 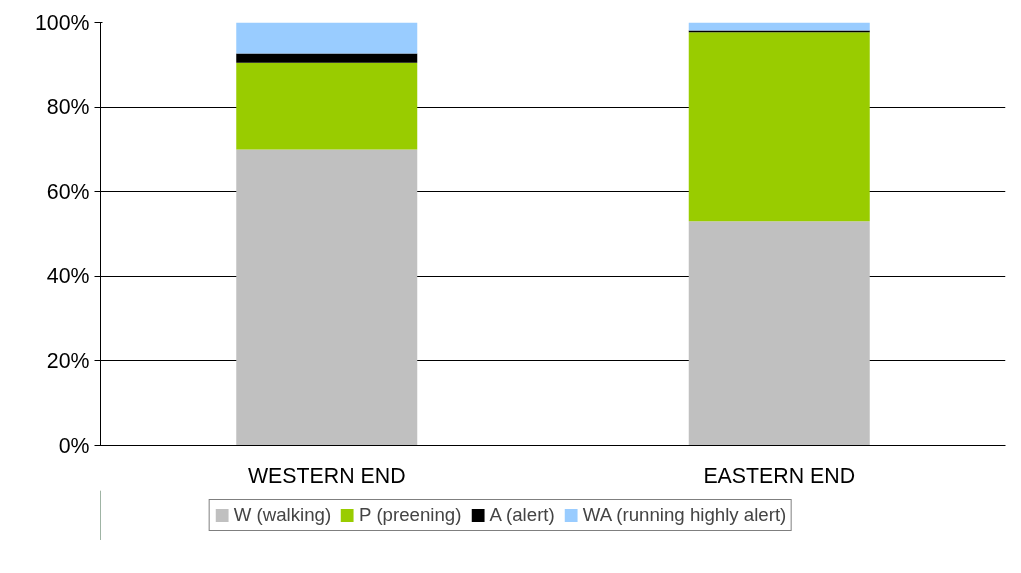 I want to click on y-tick-label: 0%, so click(x=74, y=445).